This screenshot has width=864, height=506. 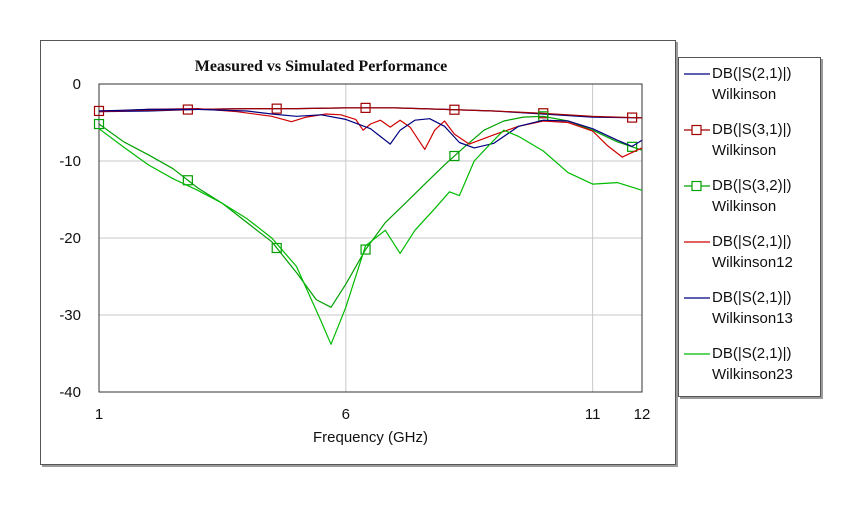 What do you see at coordinates (370, 437) in the screenshot?
I see `x-axis-title: Frequency (GHz)` at bounding box center [370, 437].